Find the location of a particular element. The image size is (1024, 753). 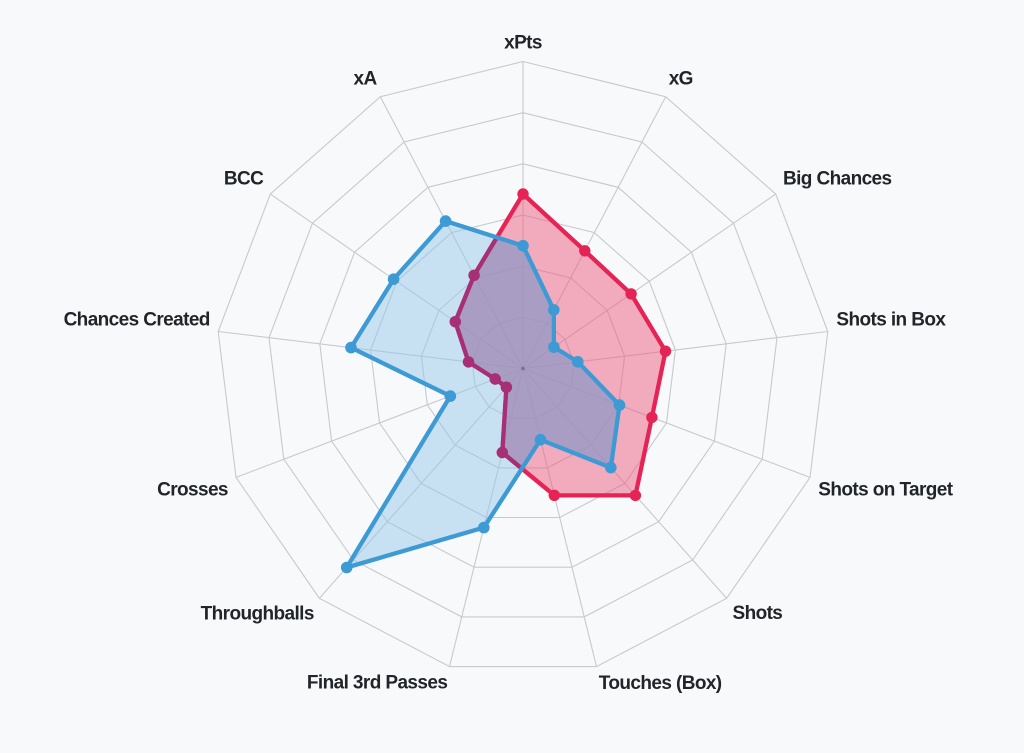

svg-text: xA is located at coordinates (366, 78).